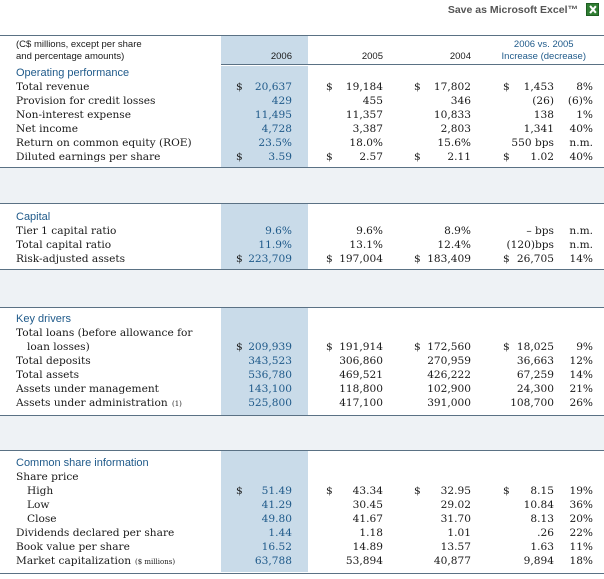 This screenshot has height=579, width=604. Describe the element at coordinates (70, 56) in the screenshot. I see `units-line-2: and percentage amounts)` at that location.